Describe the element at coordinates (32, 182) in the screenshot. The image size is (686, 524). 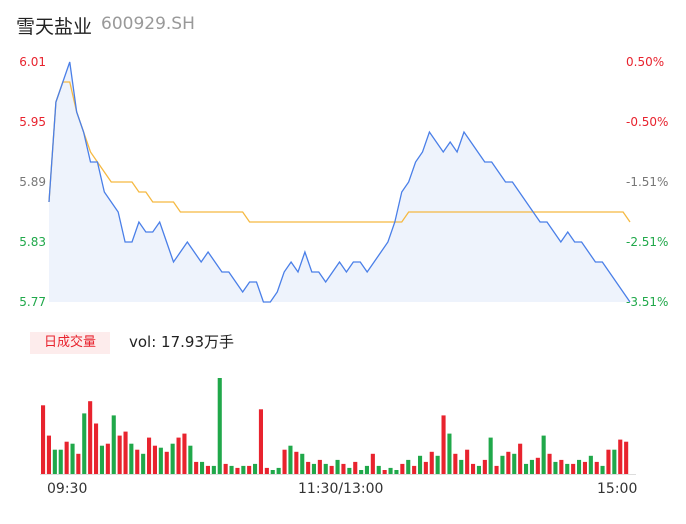
I see `price-label-mid: 5.89` at that location.